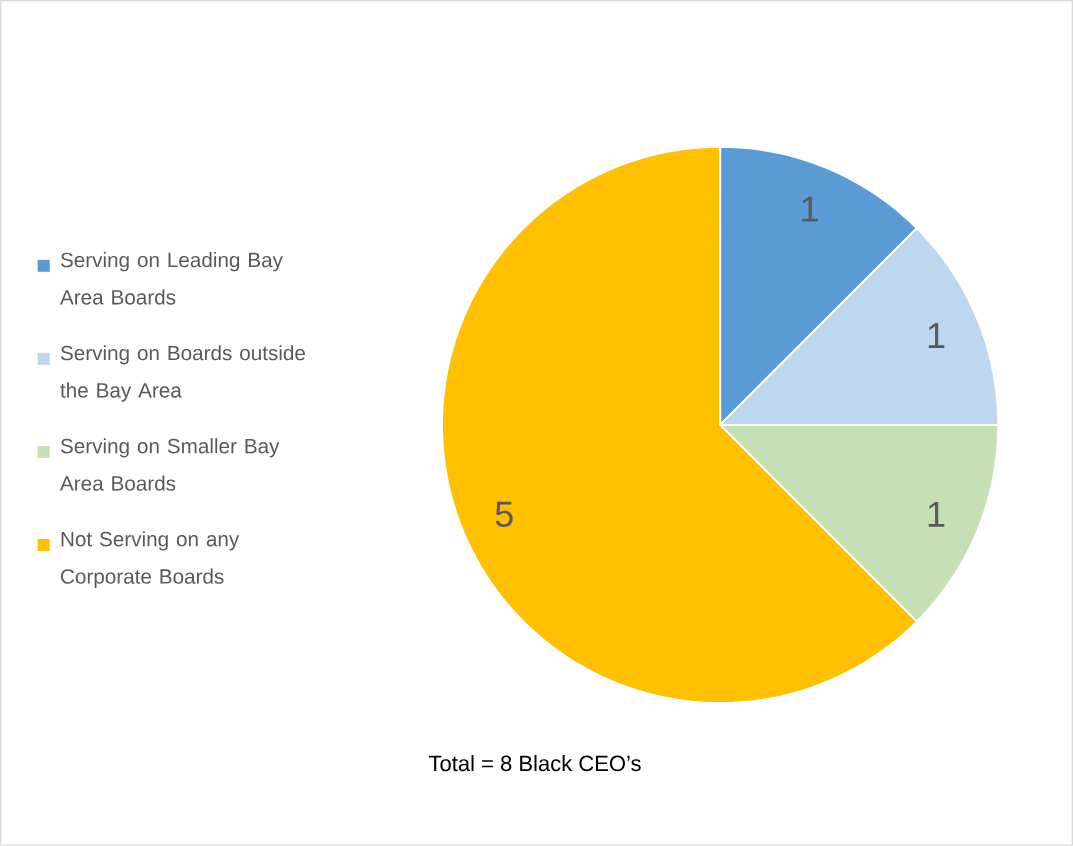  I want to click on legend-label: Serving on Boards outside the Bay Area, so click(182, 373).